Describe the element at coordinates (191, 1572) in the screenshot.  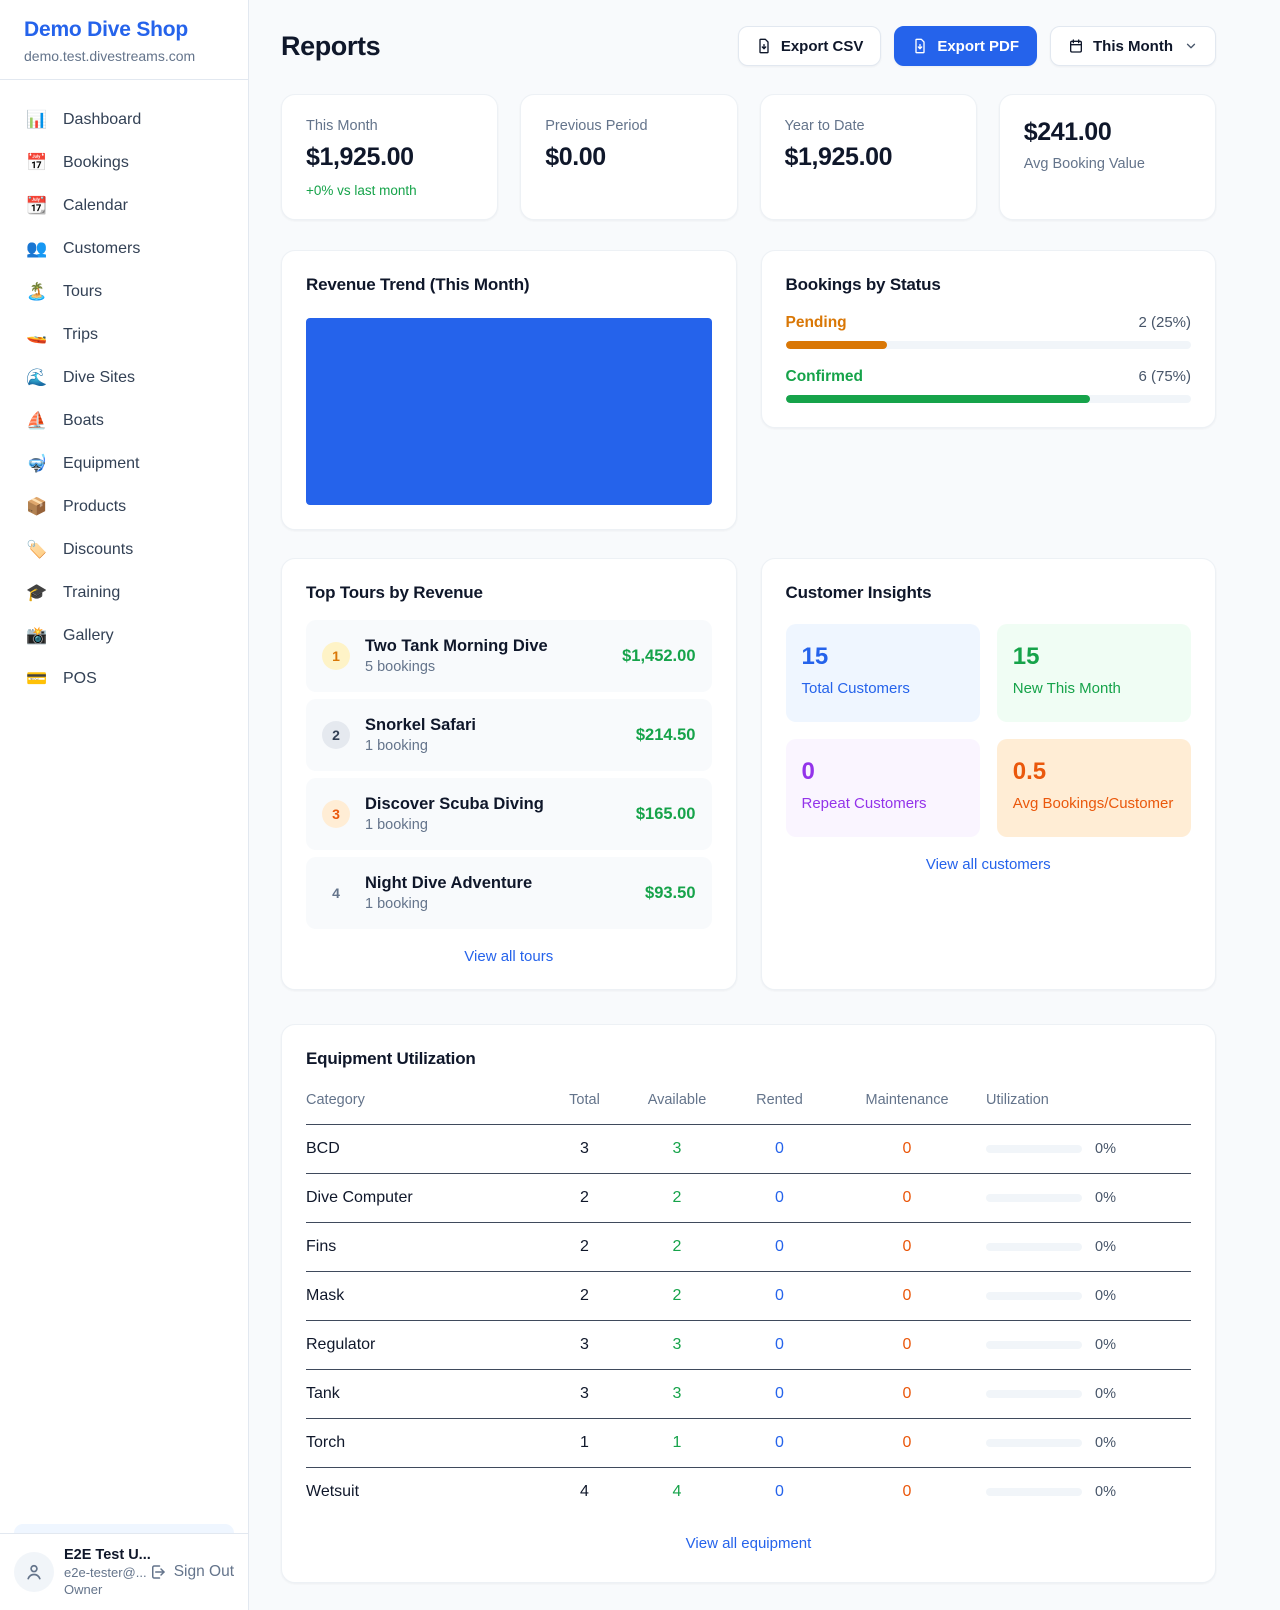
I see `sign-out-button: Sign Out` at that location.